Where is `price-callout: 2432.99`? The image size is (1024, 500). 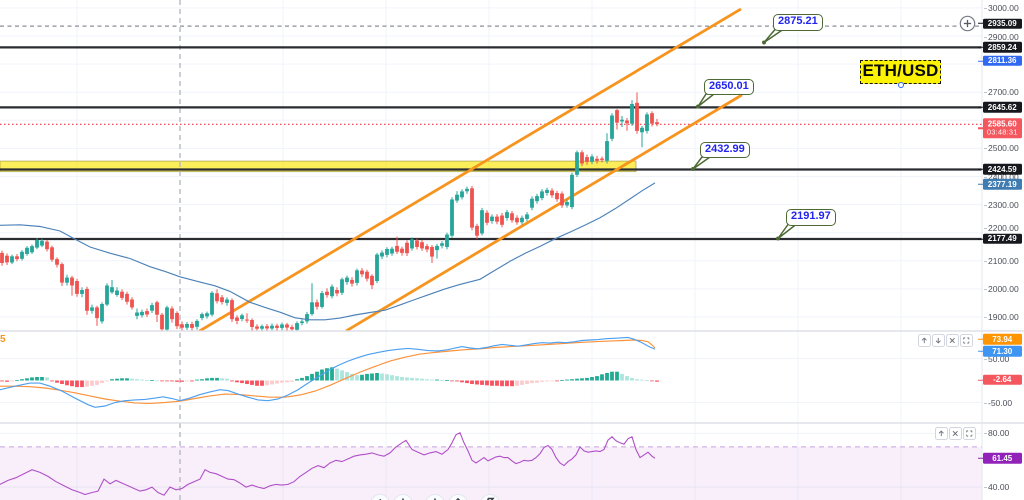
price-callout: 2432.99 is located at coordinates (725, 149).